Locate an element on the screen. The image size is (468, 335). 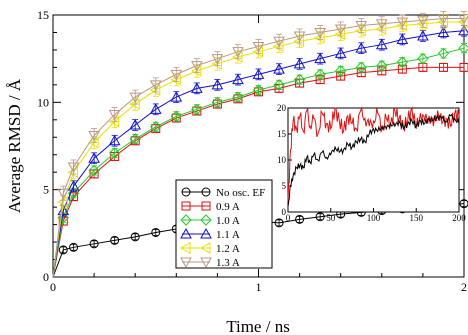
inset-ticks: 0 50 100 150 200 0 5 10 15 20 is located at coordinates (371, 163).